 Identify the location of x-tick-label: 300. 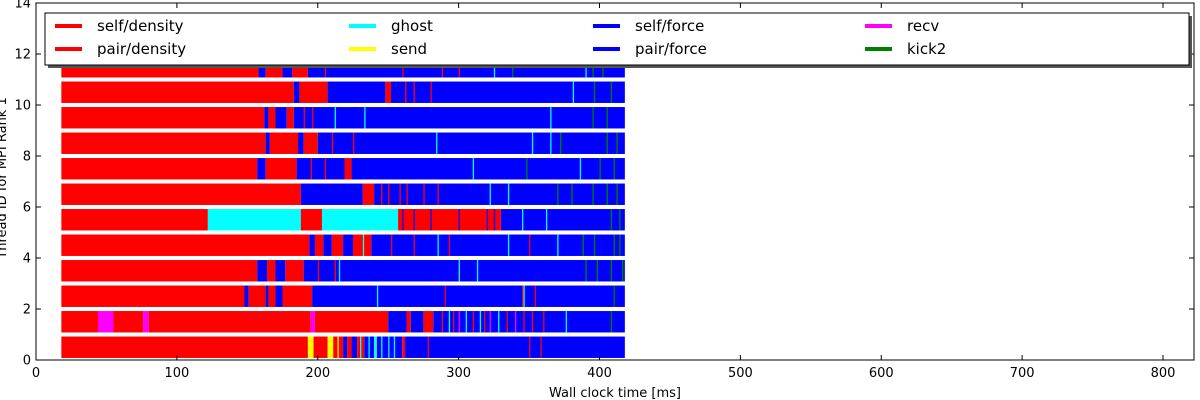
(458, 373).